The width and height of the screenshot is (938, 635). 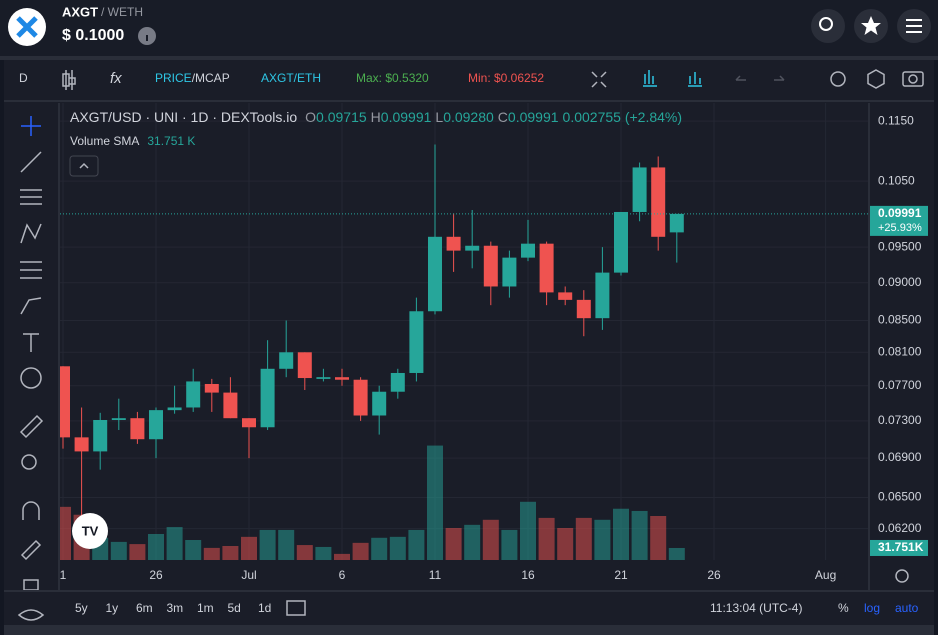 What do you see at coordinates (901, 547) in the screenshot?
I see `last-volume-label: 31.751K` at bounding box center [901, 547].